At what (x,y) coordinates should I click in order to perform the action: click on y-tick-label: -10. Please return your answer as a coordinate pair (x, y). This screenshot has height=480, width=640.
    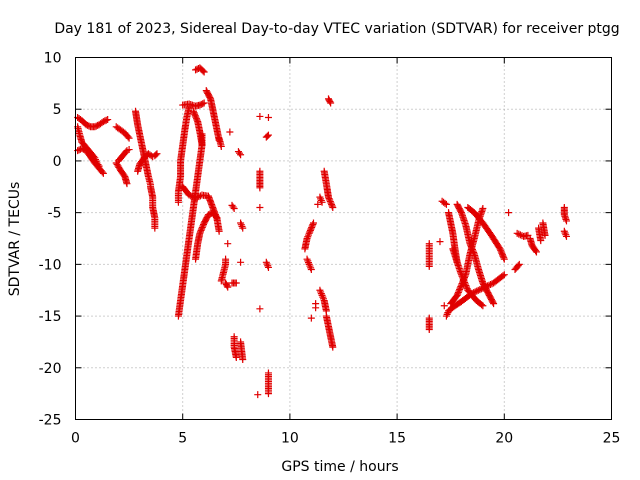
    Looking at the image, I should click on (50, 265).